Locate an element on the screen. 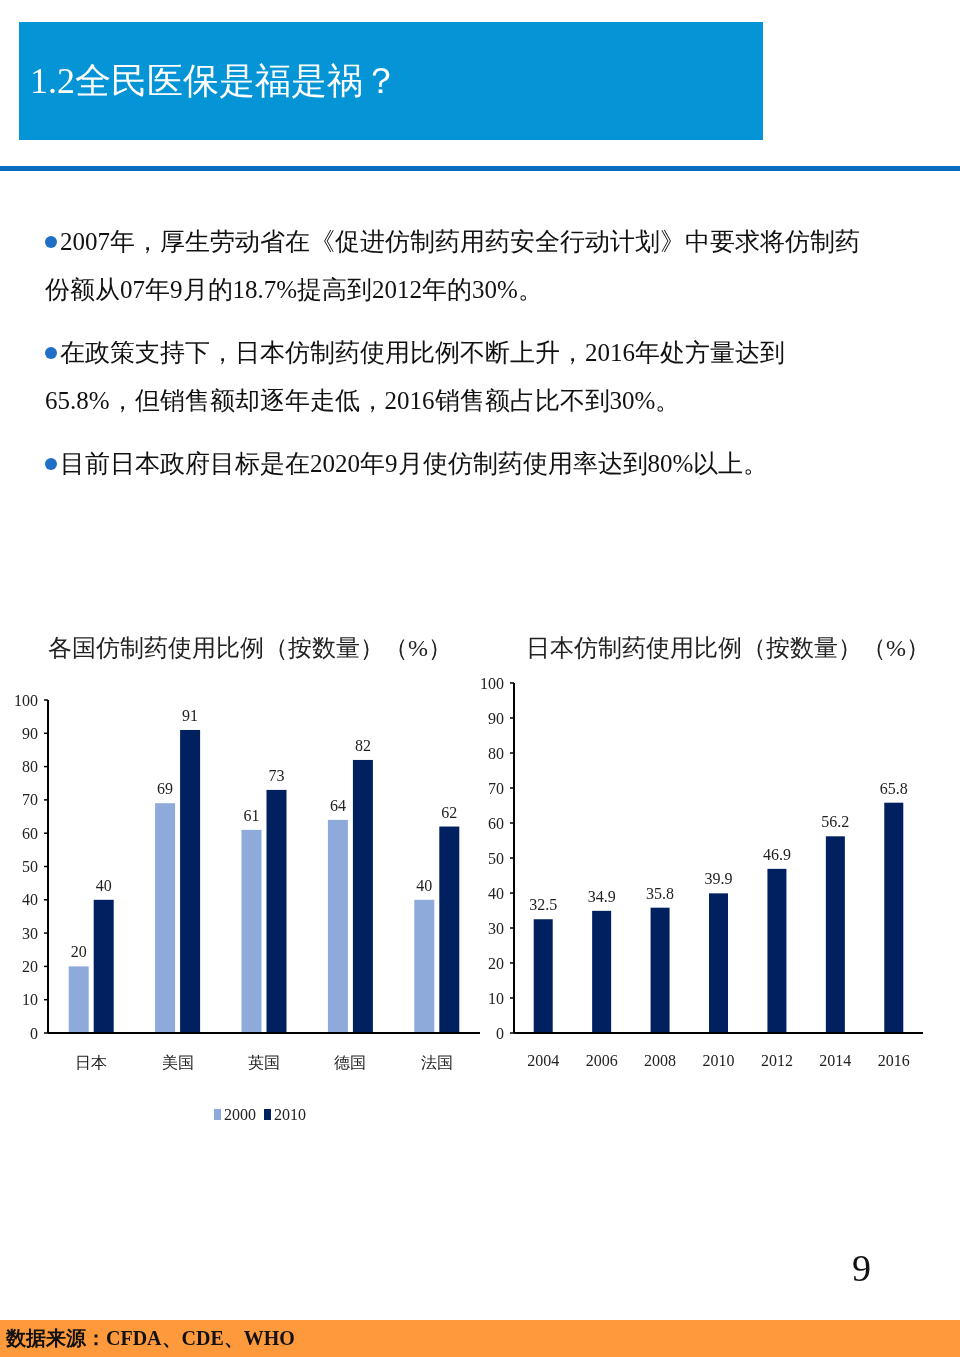 Image resolution: width=960 pixels, height=1357 pixels. data-label: 34.9 is located at coordinates (601, 896).